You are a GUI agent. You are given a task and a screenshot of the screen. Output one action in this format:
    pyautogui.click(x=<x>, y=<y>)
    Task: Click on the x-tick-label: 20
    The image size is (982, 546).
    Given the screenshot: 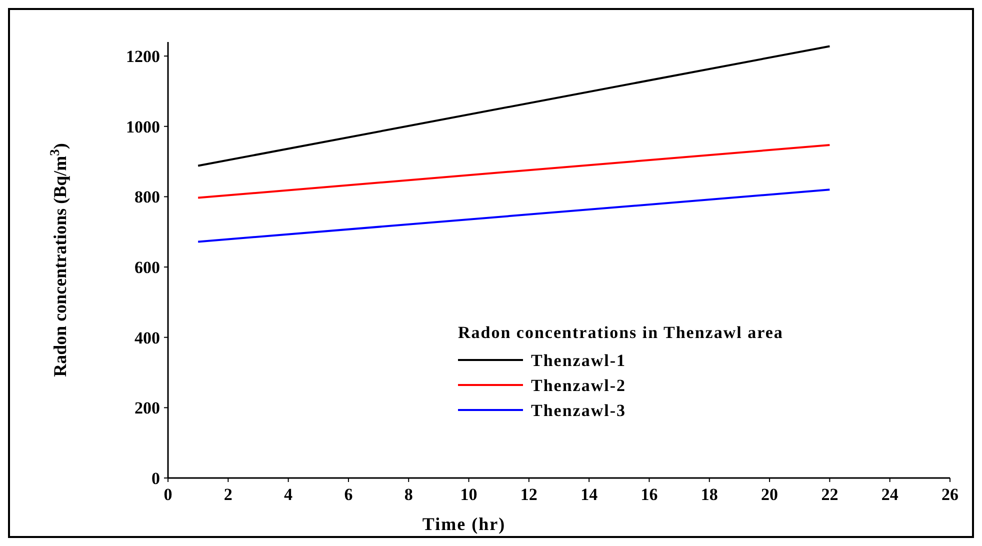 What is the action you would take?
    pyautogui.click(x=769, y=494)
    